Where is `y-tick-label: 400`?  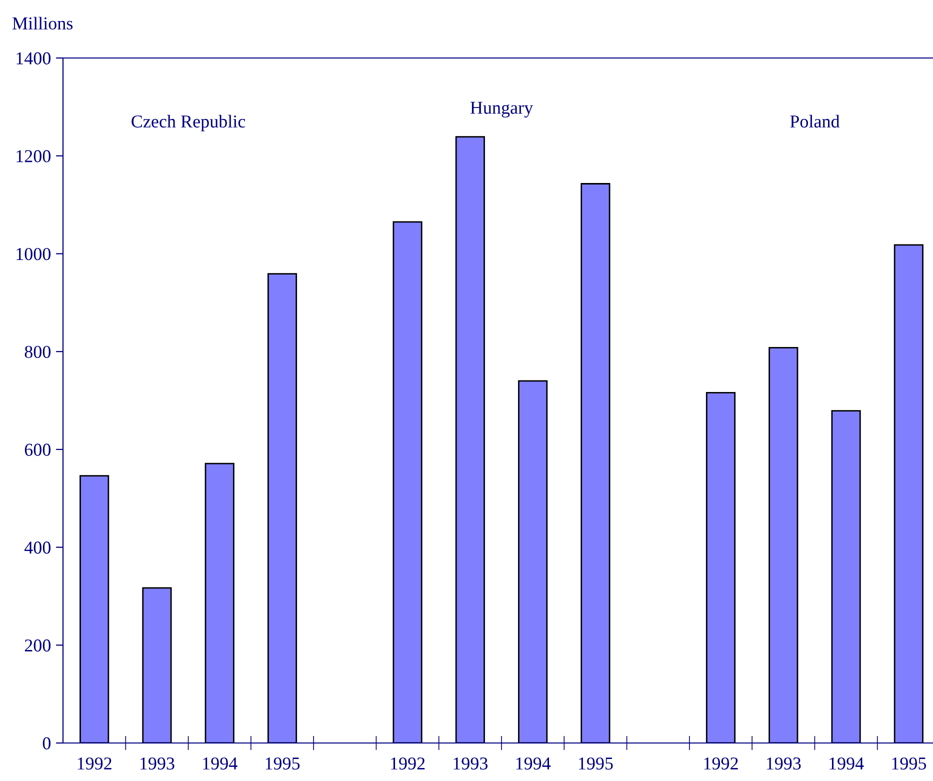 y-tick-label: 400 is located at coordinates (37, 548).